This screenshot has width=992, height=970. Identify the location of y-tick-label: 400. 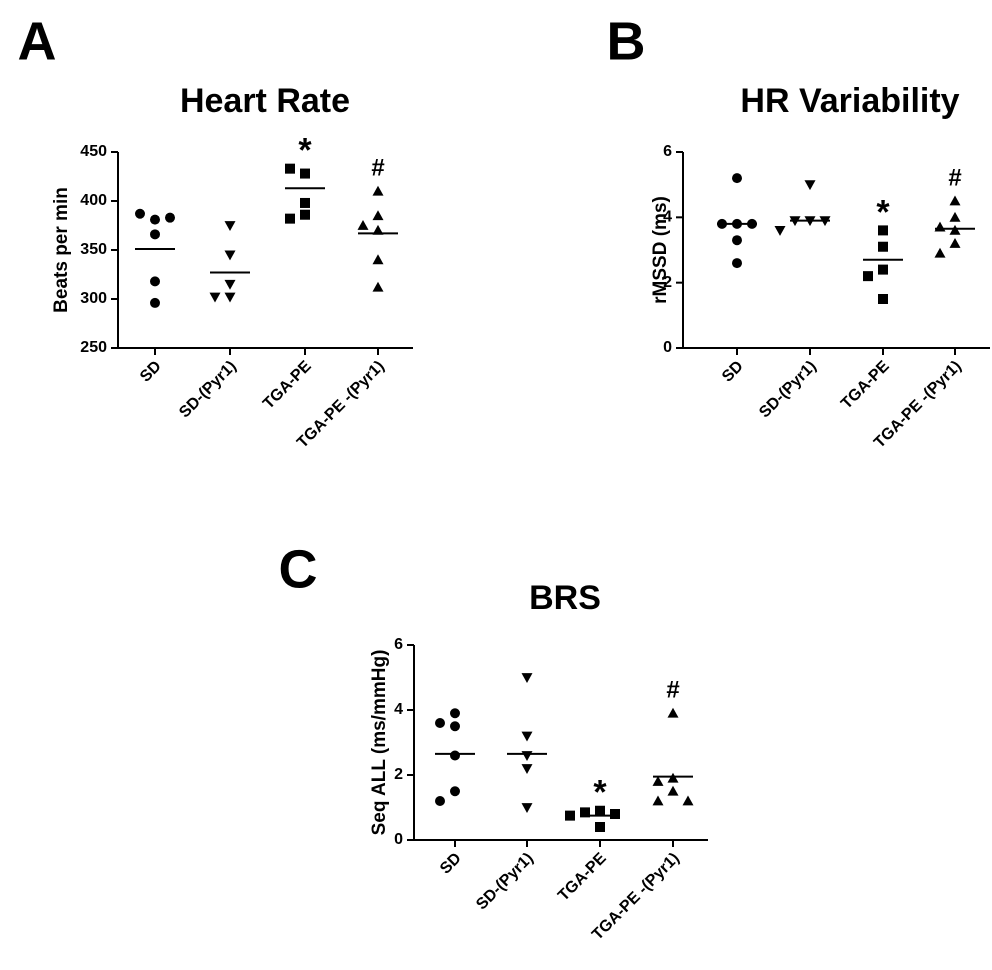
(93, 200).